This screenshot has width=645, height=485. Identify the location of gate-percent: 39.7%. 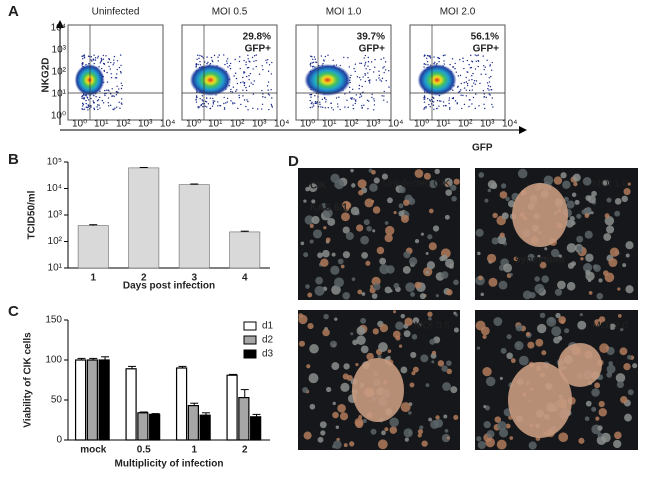
(371, 37).